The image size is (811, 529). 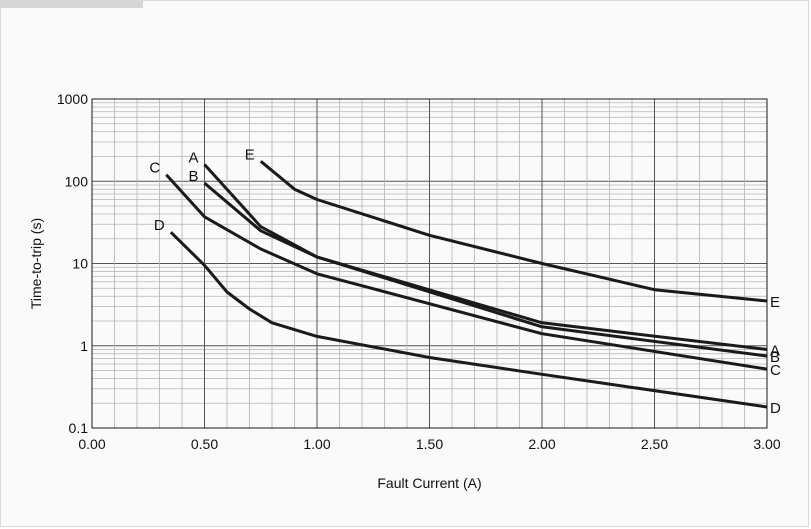 What do you see at coordinates (72, 99) in the screenshot?
I see `y-tick-label: 1000` at bounding box center [72, 99].